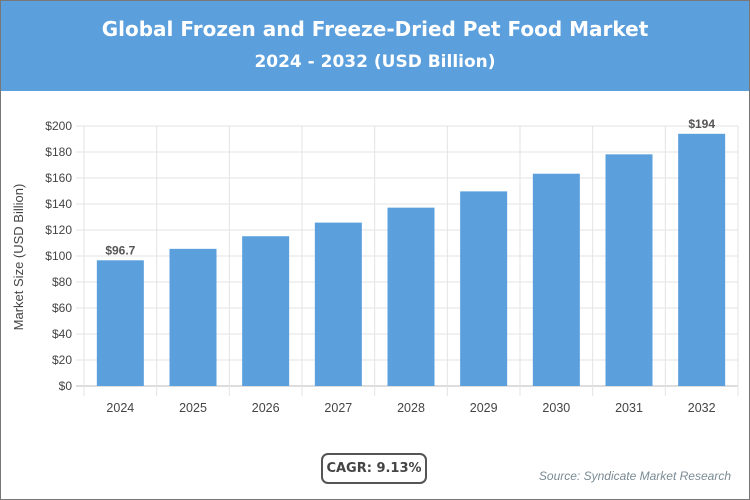 This screenshot has width=750, height=500. Describe the element at coordinates (58, 204) in the screenshot. I see `y-tick-label: $140` at that location.